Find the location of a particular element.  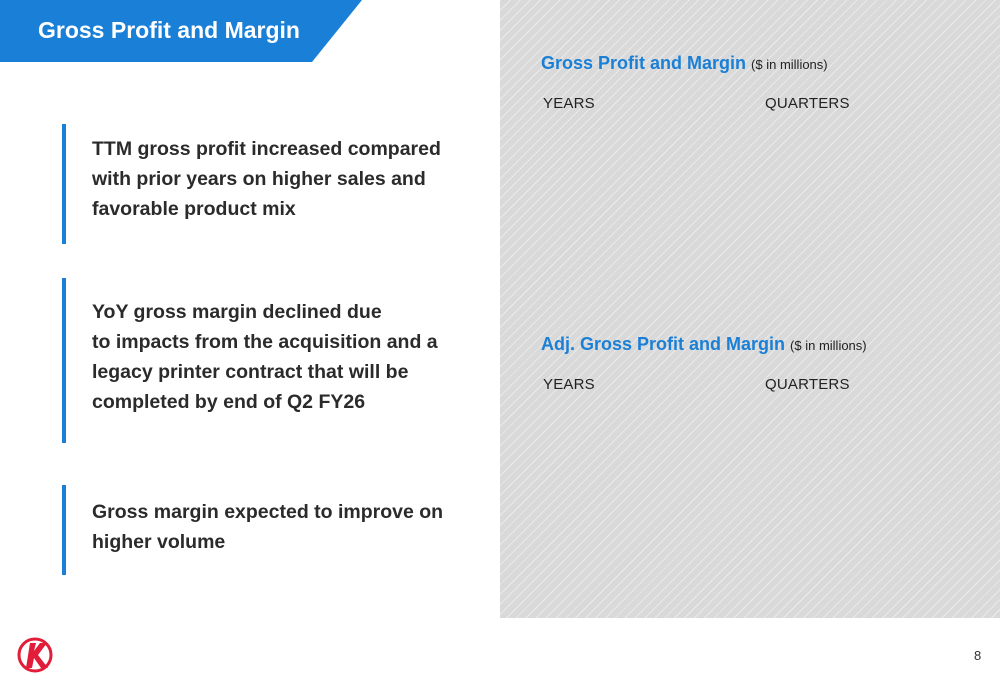

bullet-2-line: to impacts from the acquisition and a is located at coordinates (265, 342).